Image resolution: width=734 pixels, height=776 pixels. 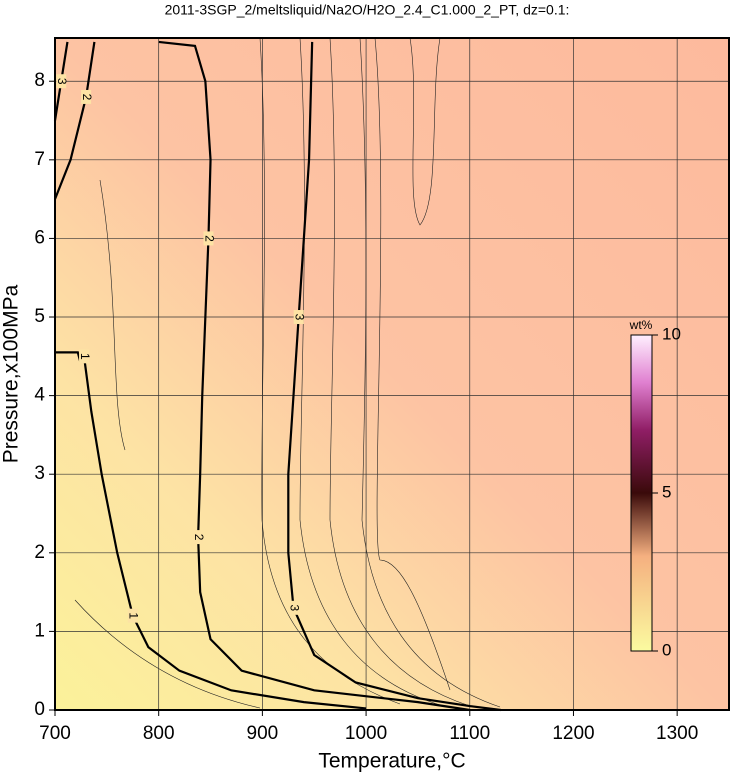 What do you see at coordinates (677, 733) in the screenshot?
I see `x-tick-label: 1300` at bounding box center [677, 733].